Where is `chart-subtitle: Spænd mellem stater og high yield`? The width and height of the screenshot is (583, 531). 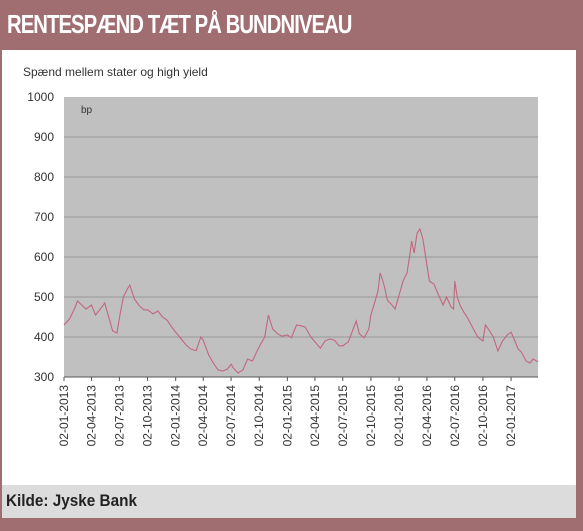 chart-subtitle: Spænd mellem stater og high yield is located at coordinates (115, 72).